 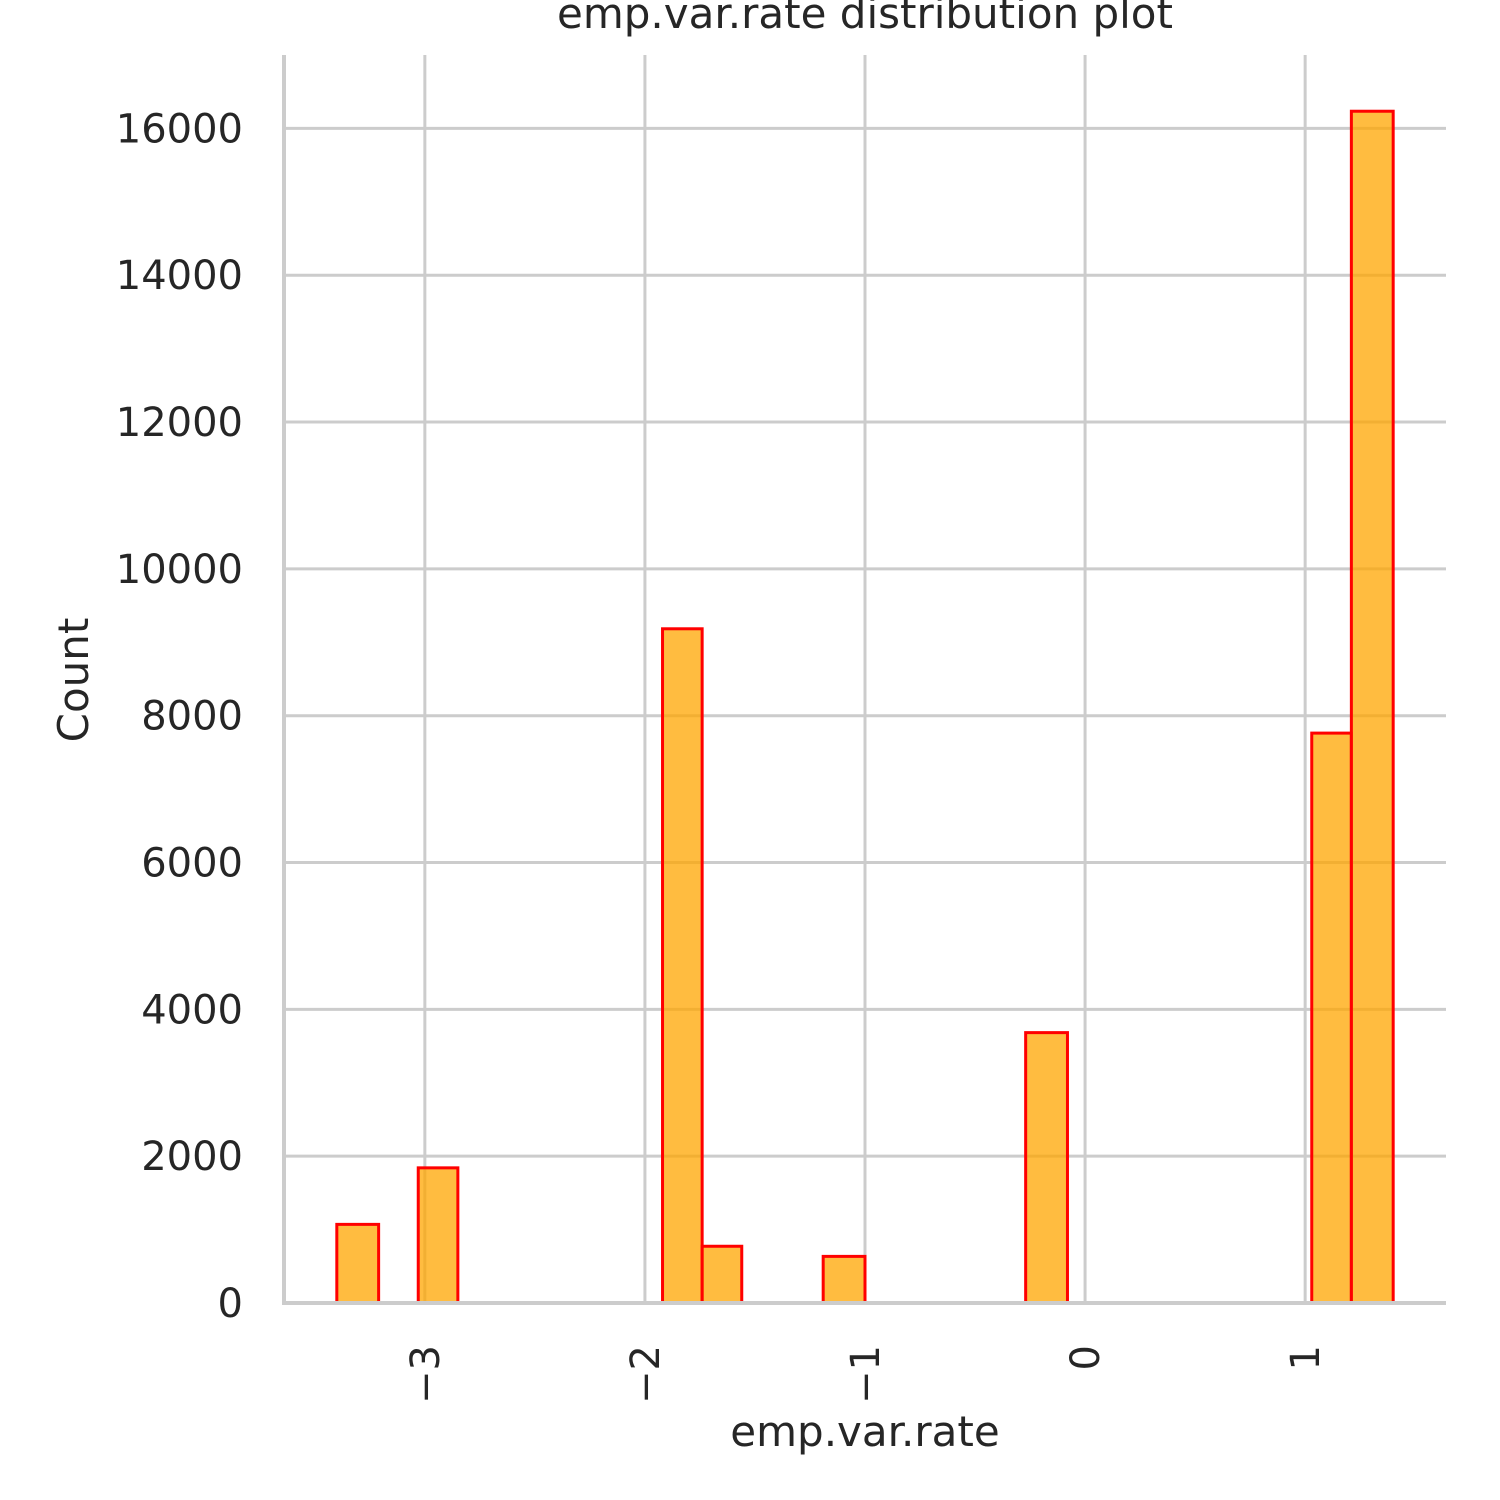 I want to click on y-tick-label: 0, so click(x=230, y=1304).